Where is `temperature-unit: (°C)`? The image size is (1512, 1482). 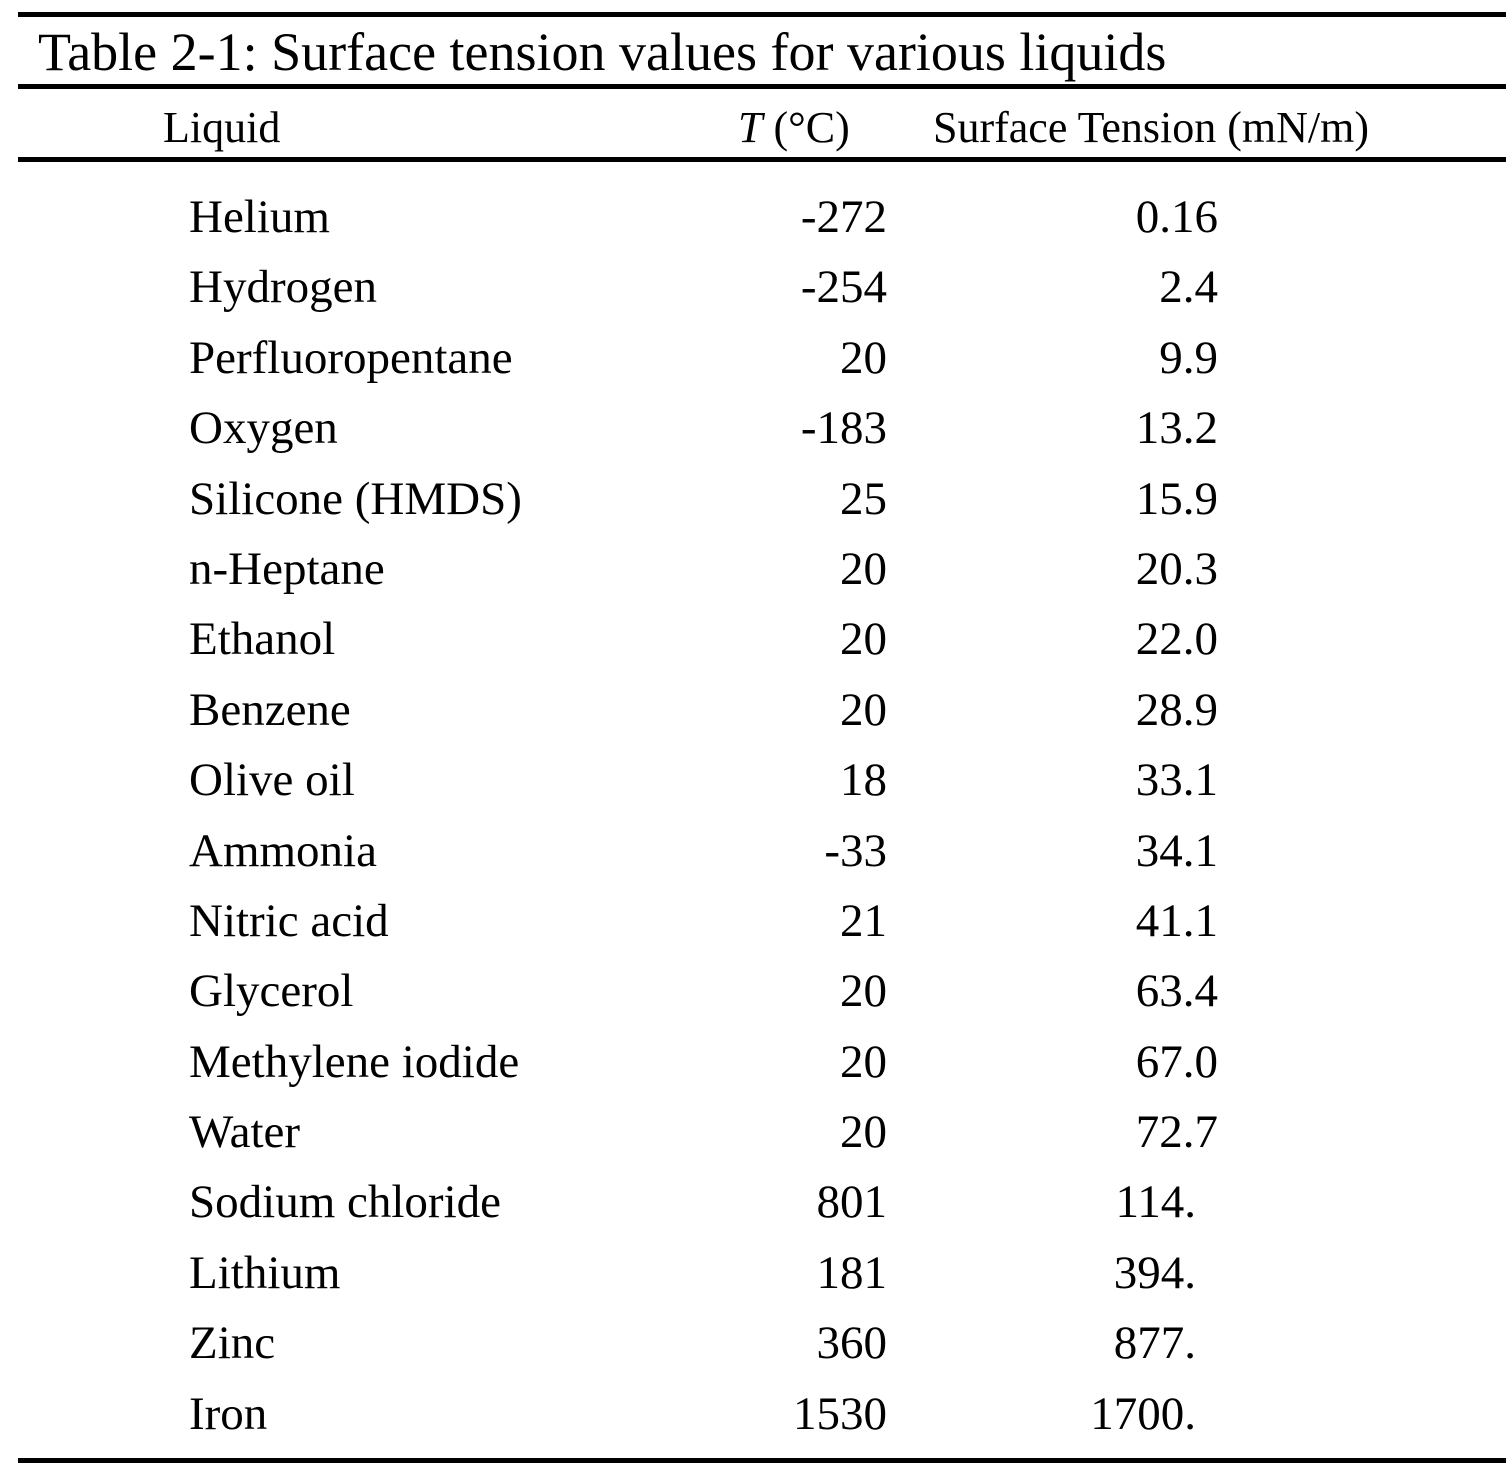
temperature-unit: (°C) is located at coordinates (806, 127).